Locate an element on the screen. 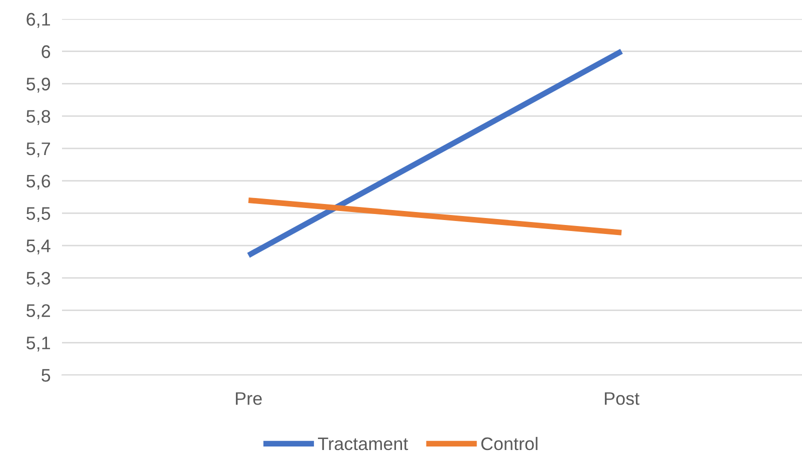 The height and width of the screenshot is (470, 802). y-tick-label: 5,9 is located at coordinates (38, 85).